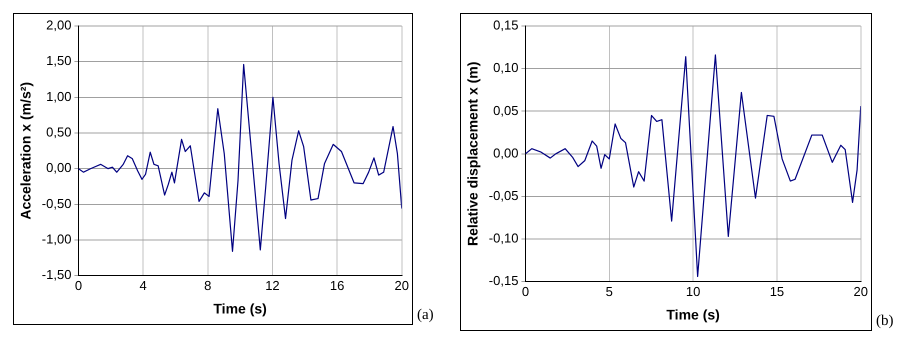  Describe the element at coordinates (59, 60) in the screenshot. I see `y-tick-label: 1,50` at that location.